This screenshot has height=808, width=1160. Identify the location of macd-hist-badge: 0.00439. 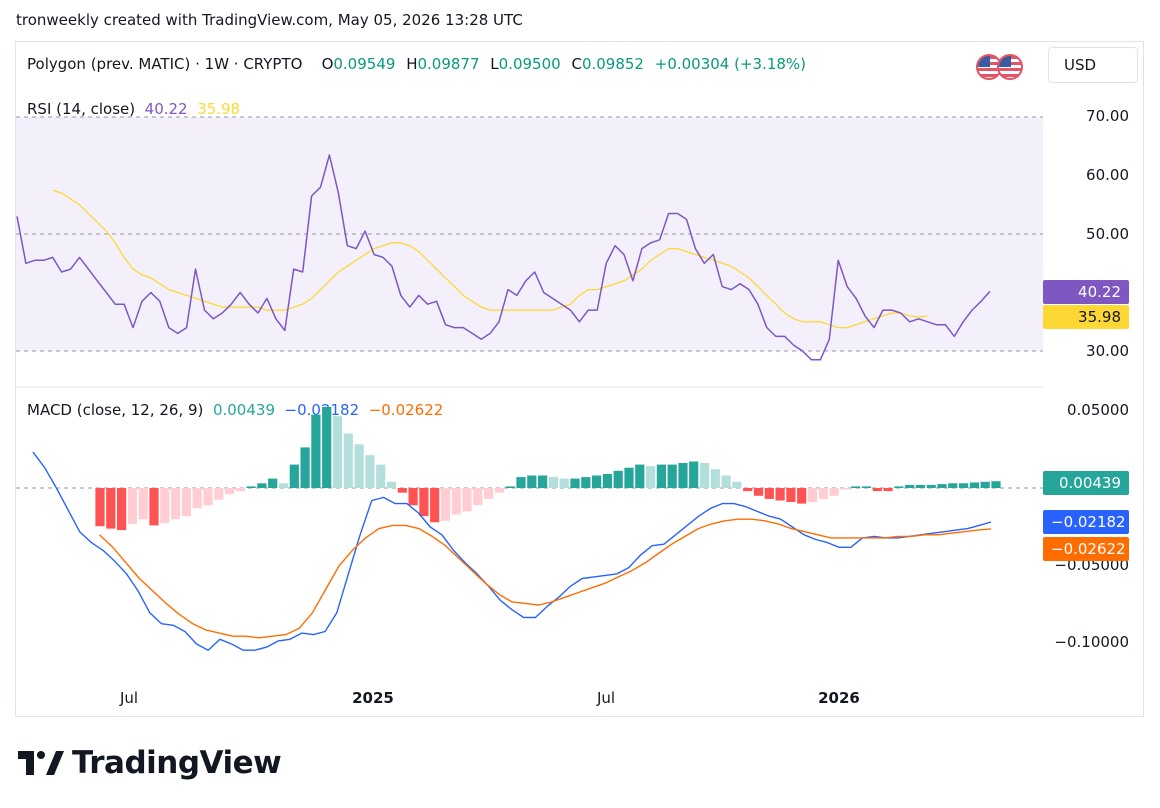
(1086, 483).